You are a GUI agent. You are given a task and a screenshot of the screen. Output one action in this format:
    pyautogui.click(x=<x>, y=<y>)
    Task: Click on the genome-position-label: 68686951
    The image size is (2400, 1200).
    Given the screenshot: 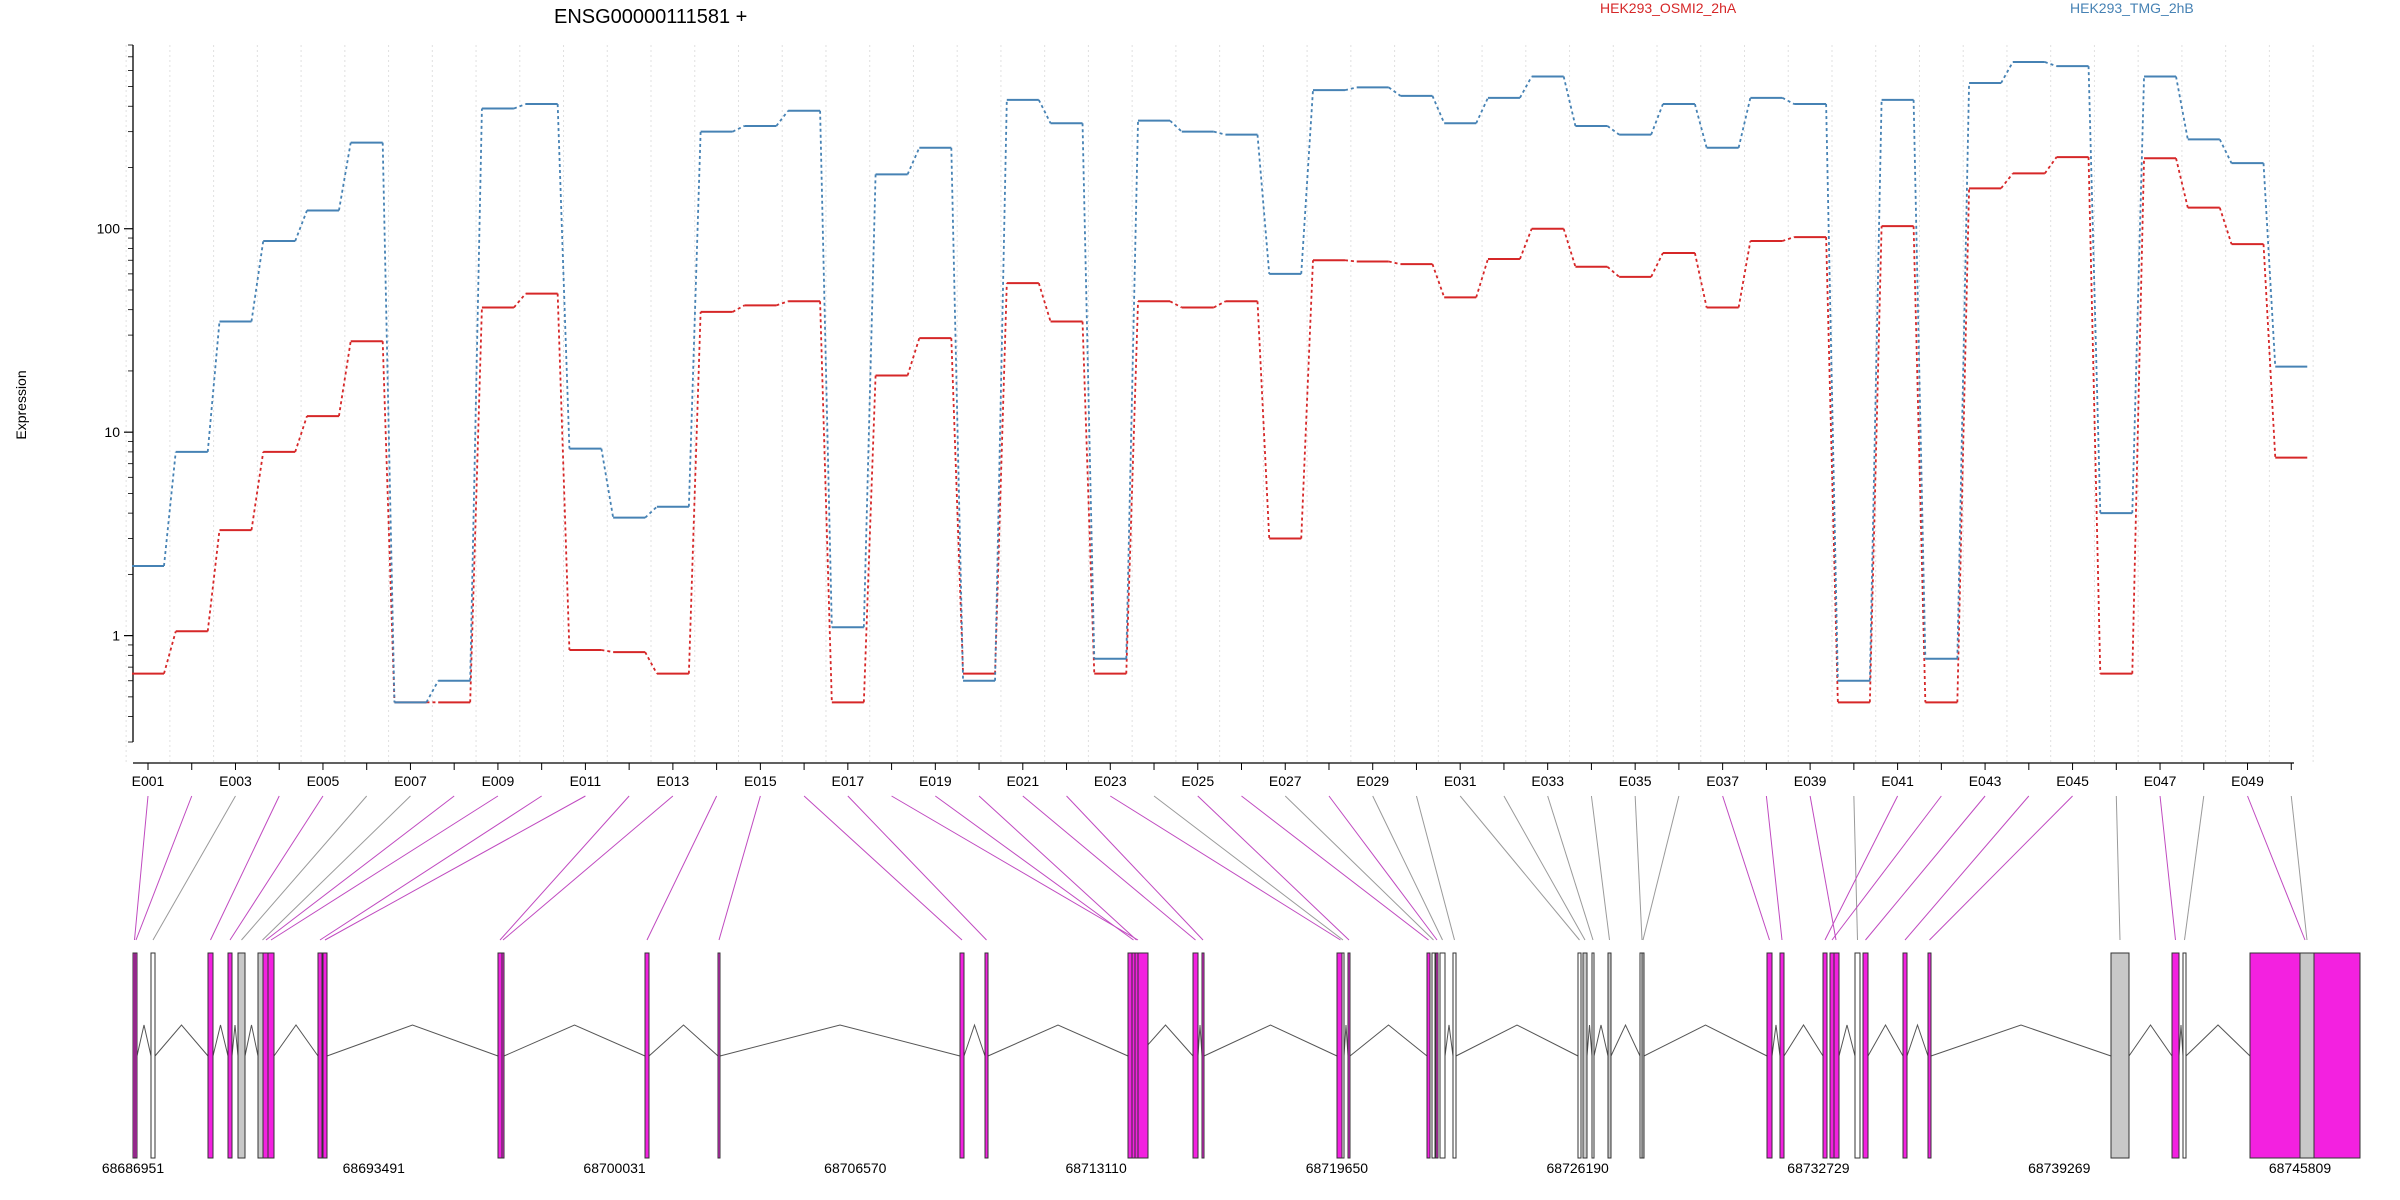 What is the action you would take?
    pyautogui.click(x=133, y=1168)
    